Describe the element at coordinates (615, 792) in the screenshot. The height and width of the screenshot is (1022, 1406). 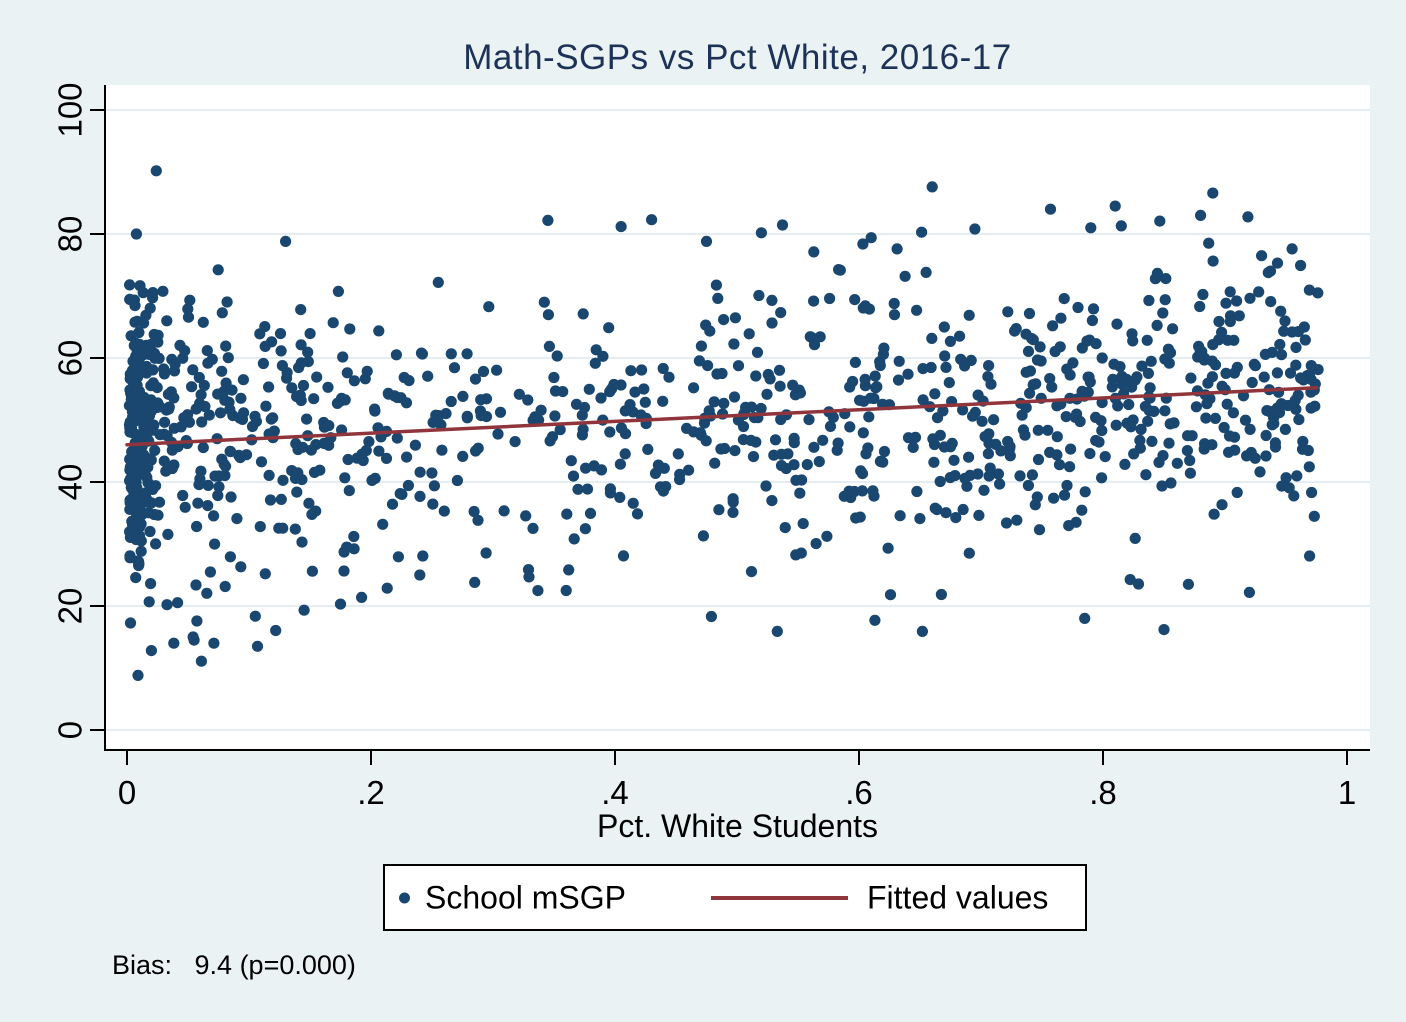
I see `svg-text: .4` at that location.